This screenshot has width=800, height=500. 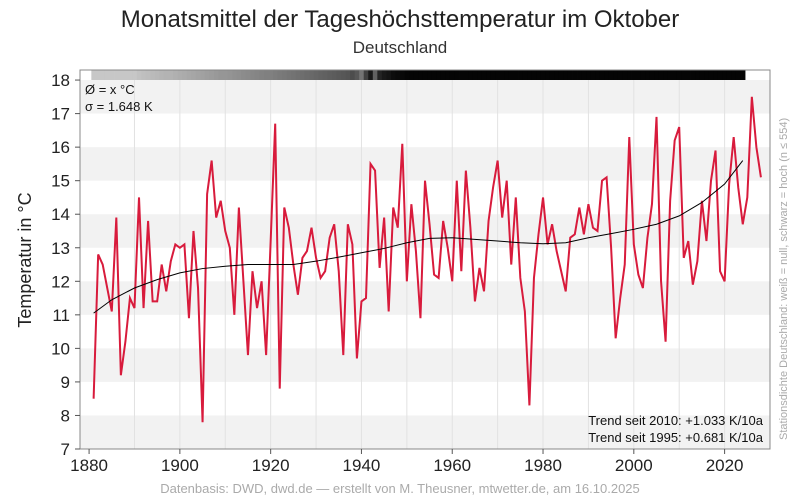 I want to click on y-tick-label: 12, so click(x=60, y=281).